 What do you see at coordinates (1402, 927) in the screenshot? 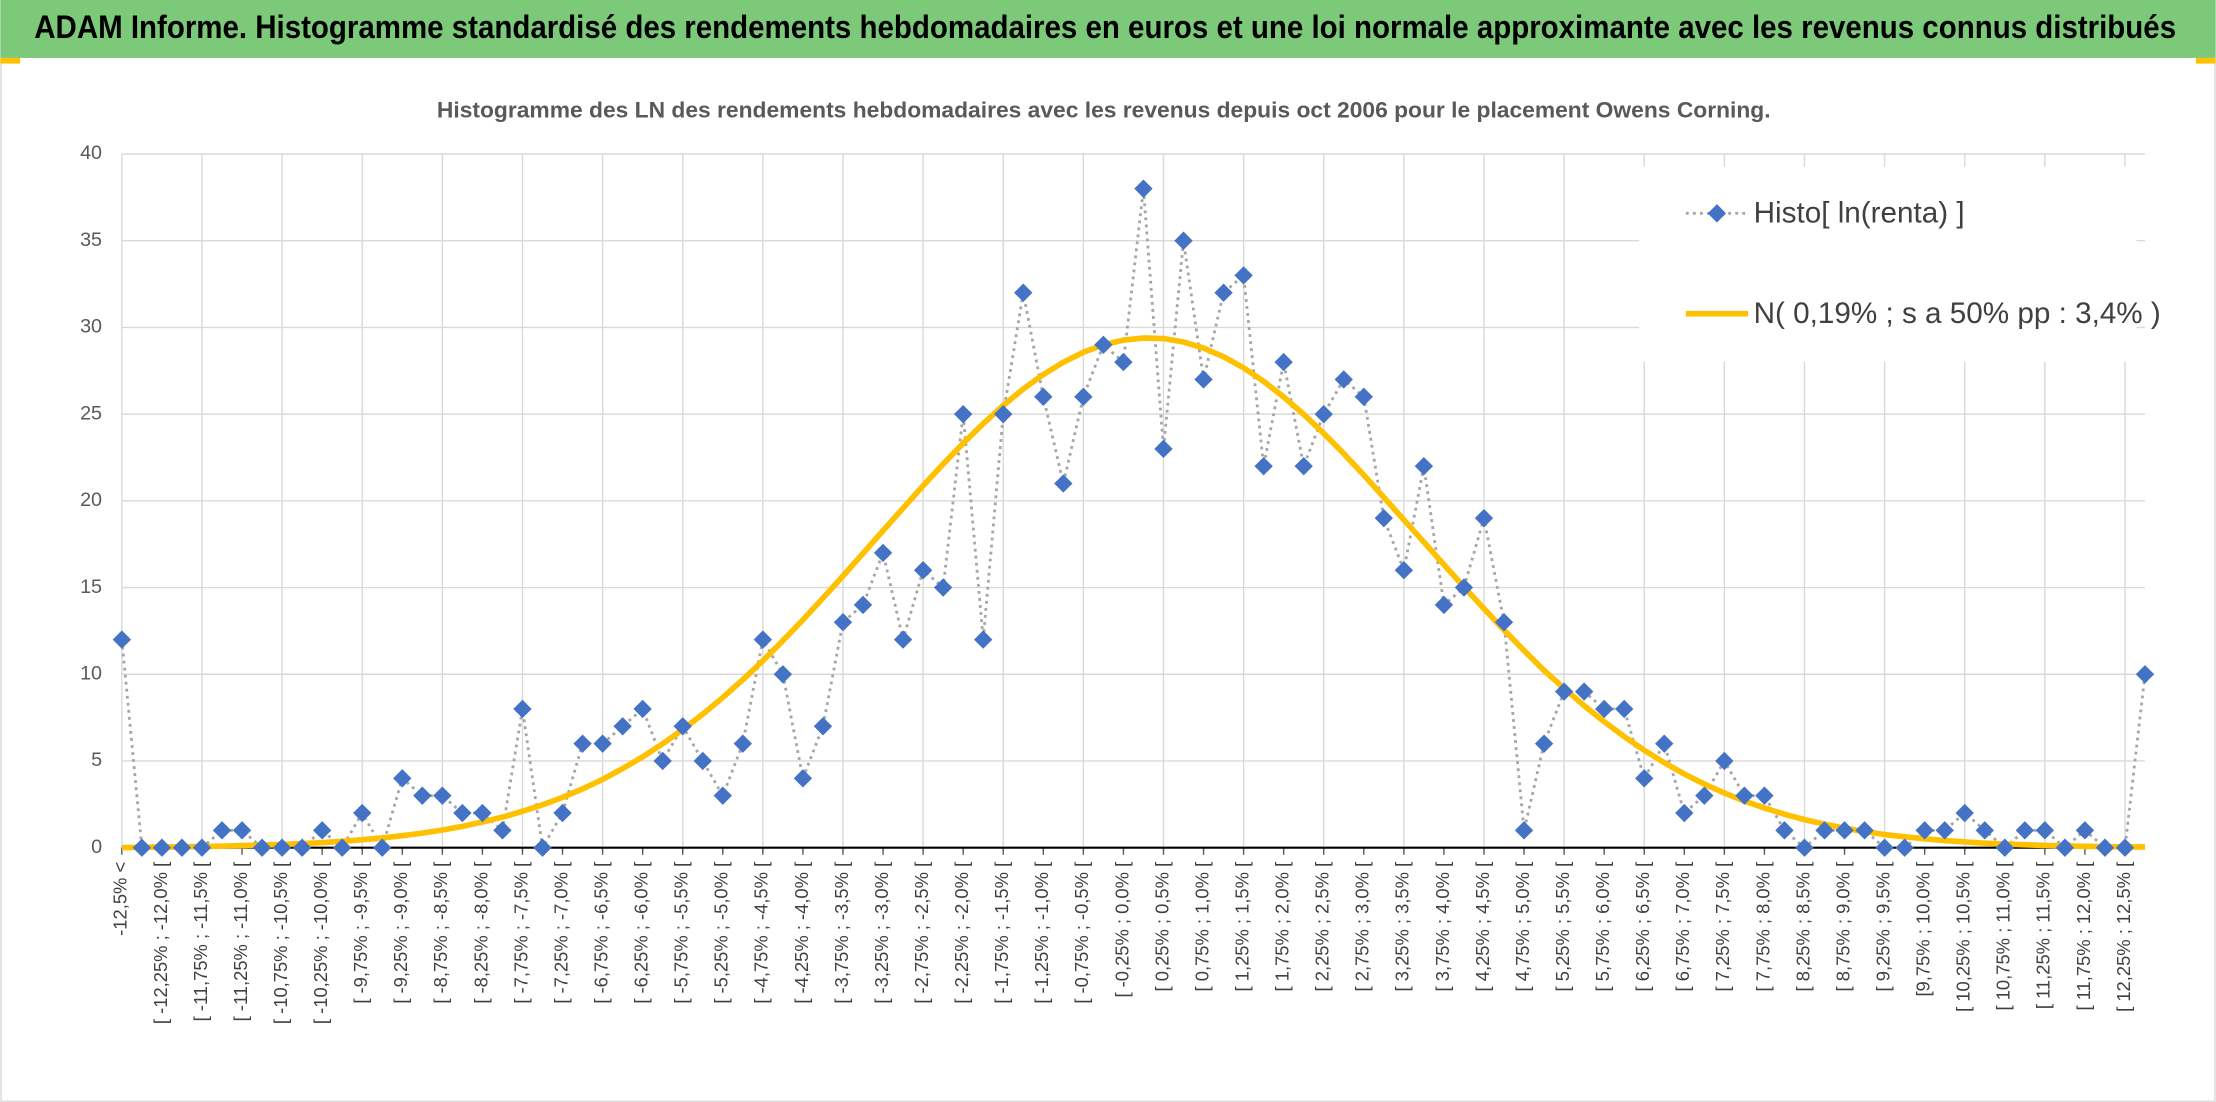
I see `x-tick-label: [ 3,25% ; 3,5% [` at bounding box center [1402, 927].